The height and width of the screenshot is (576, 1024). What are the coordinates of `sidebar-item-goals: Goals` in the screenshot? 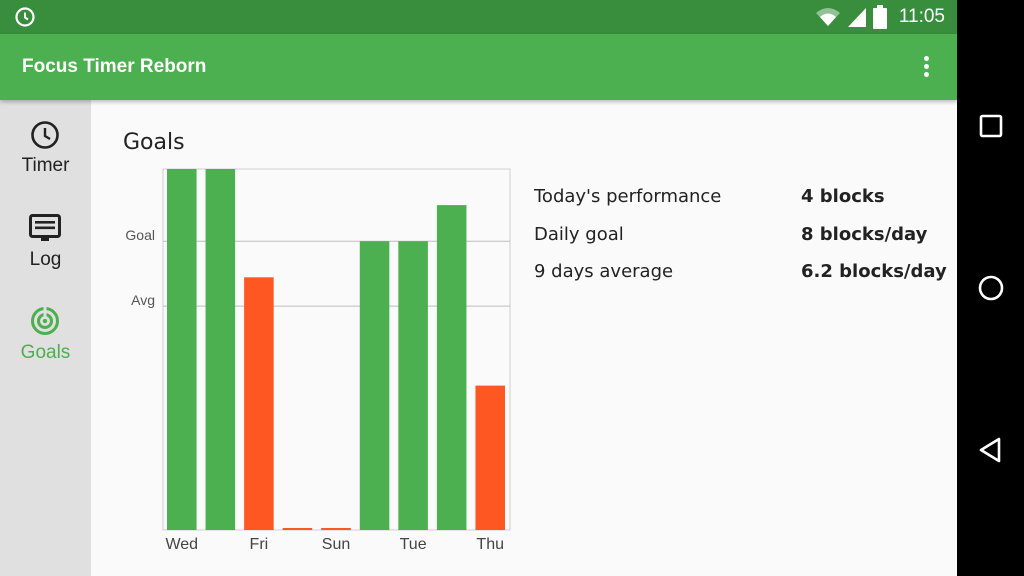 It's located at (45, 345).